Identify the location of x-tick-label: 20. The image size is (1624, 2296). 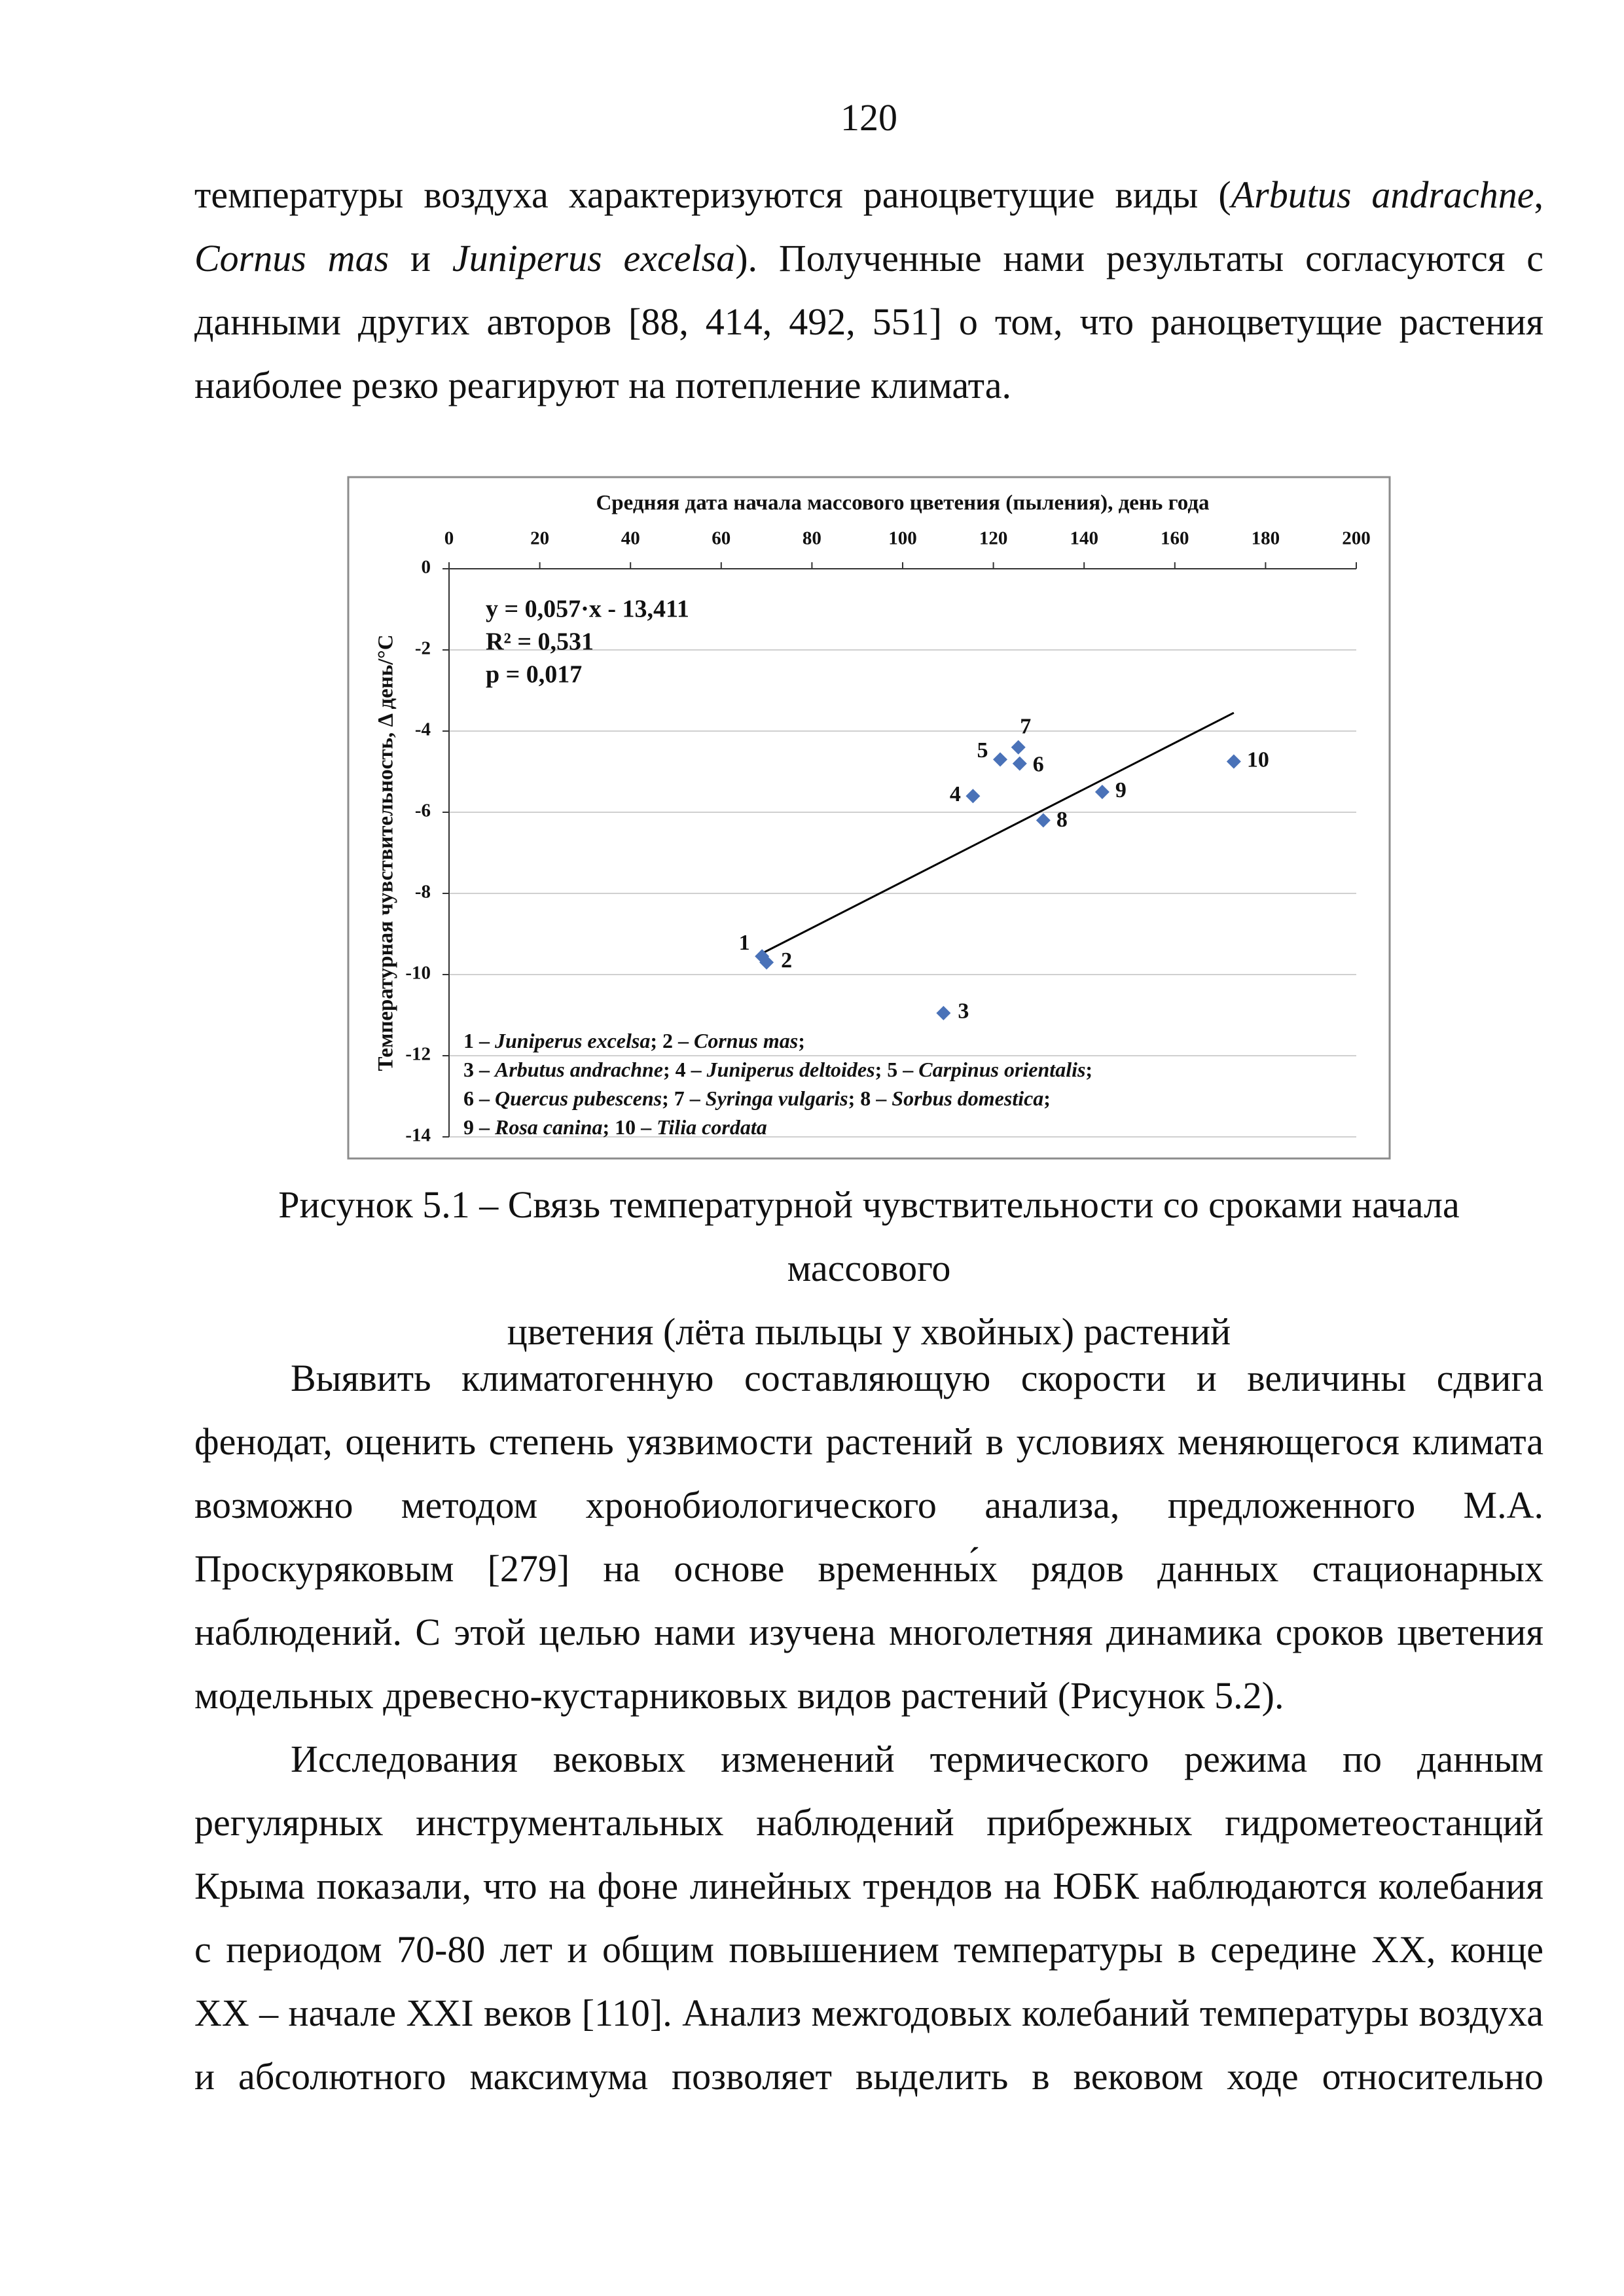
(539, 538).